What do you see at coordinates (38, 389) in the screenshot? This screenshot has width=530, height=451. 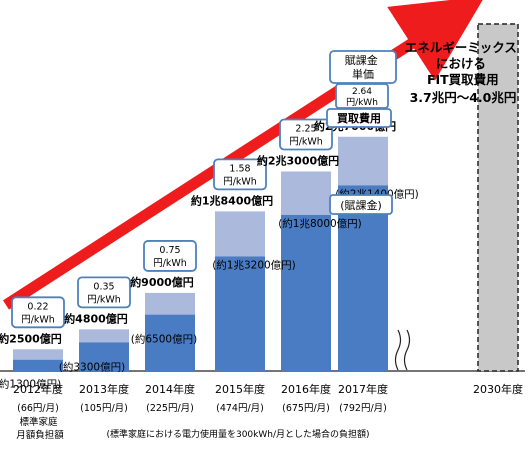 I see `category-label: 2012年度` at bounding box center [38, 389].